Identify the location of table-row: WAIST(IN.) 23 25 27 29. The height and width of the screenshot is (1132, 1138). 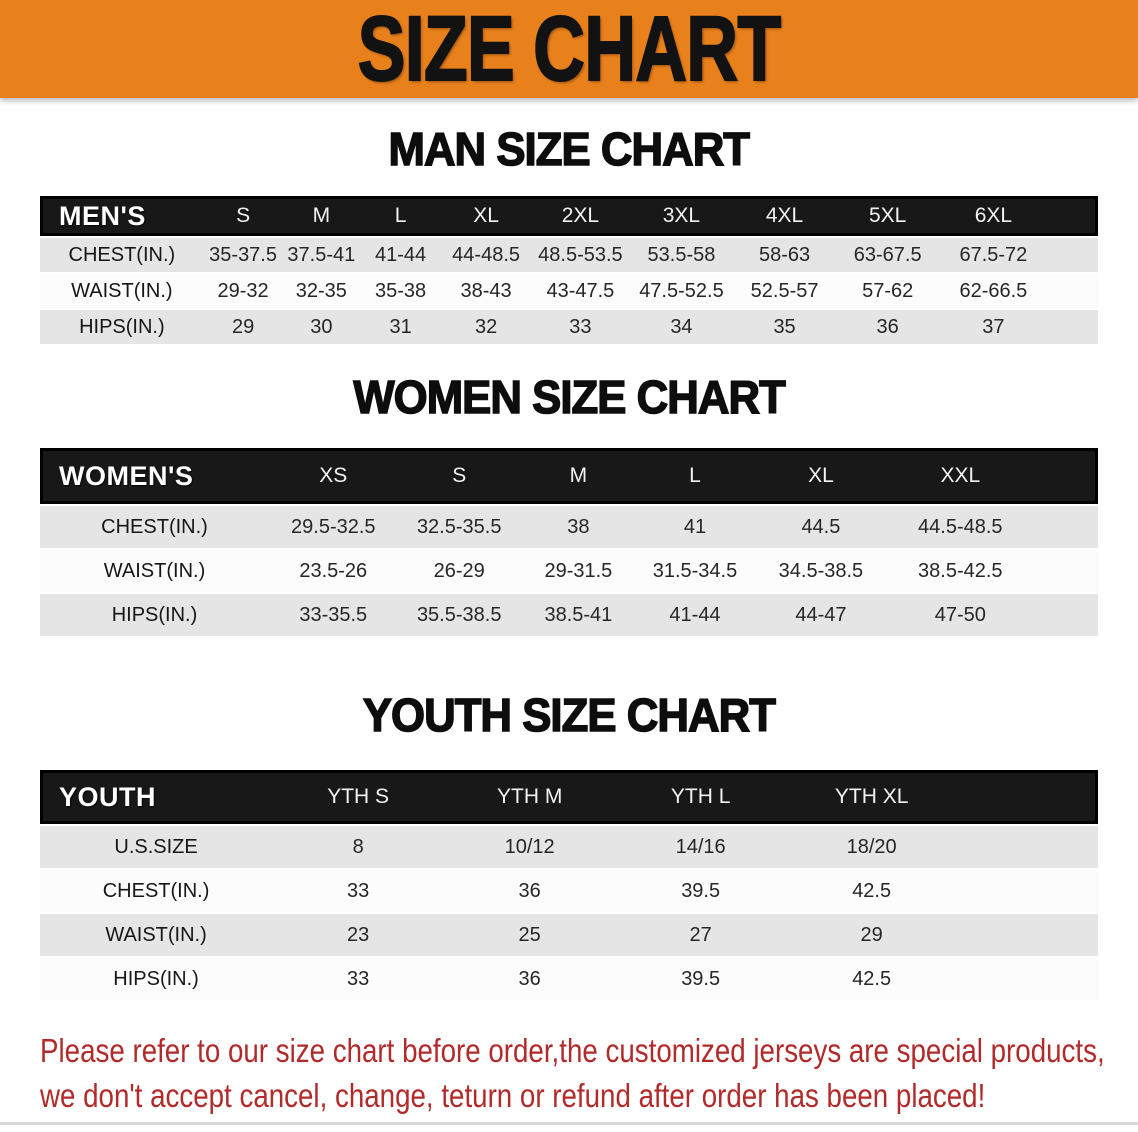
(569, 935).